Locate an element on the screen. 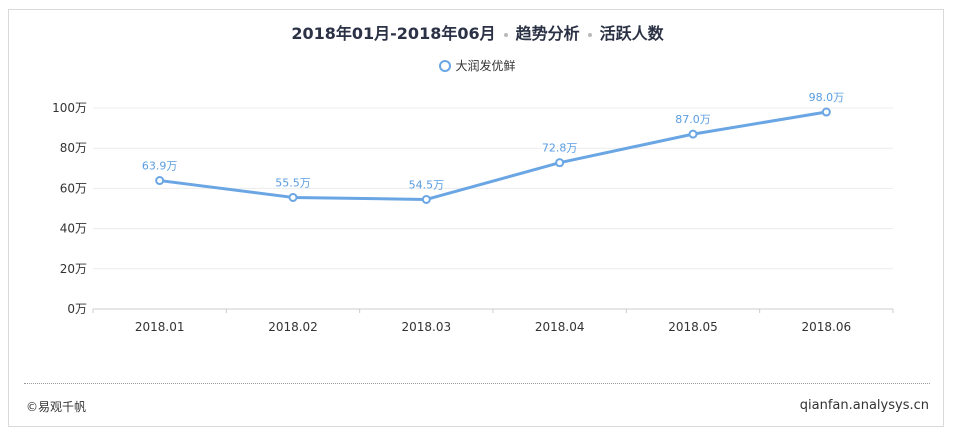  footer-copyright: ©易观千帆 is located at coordinates (56, 407).